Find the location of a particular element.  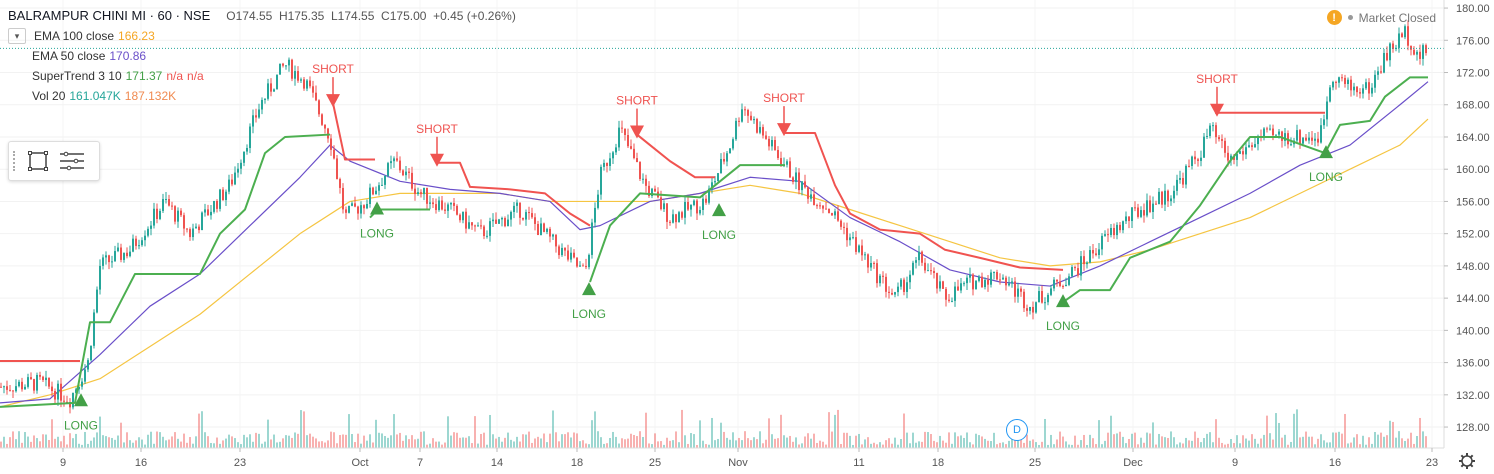

volume-label: Vol 20 is located at coordinates (49, 96).